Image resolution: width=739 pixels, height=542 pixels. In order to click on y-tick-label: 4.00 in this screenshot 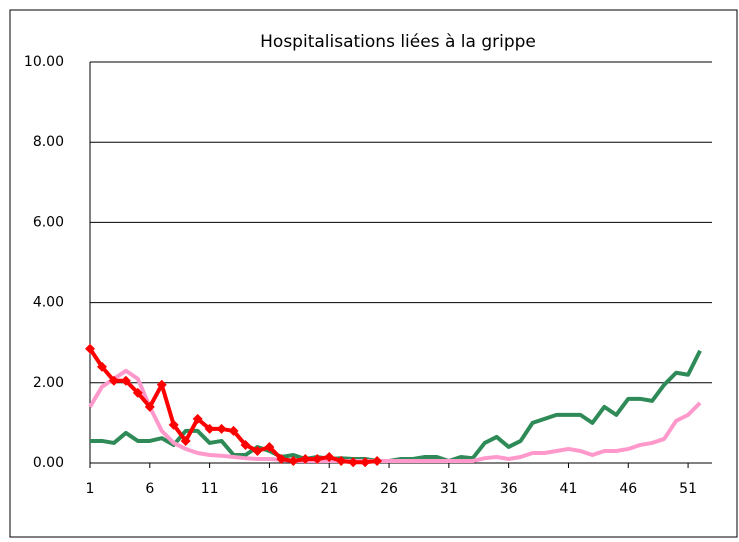, I will do `click(48, 303)`.